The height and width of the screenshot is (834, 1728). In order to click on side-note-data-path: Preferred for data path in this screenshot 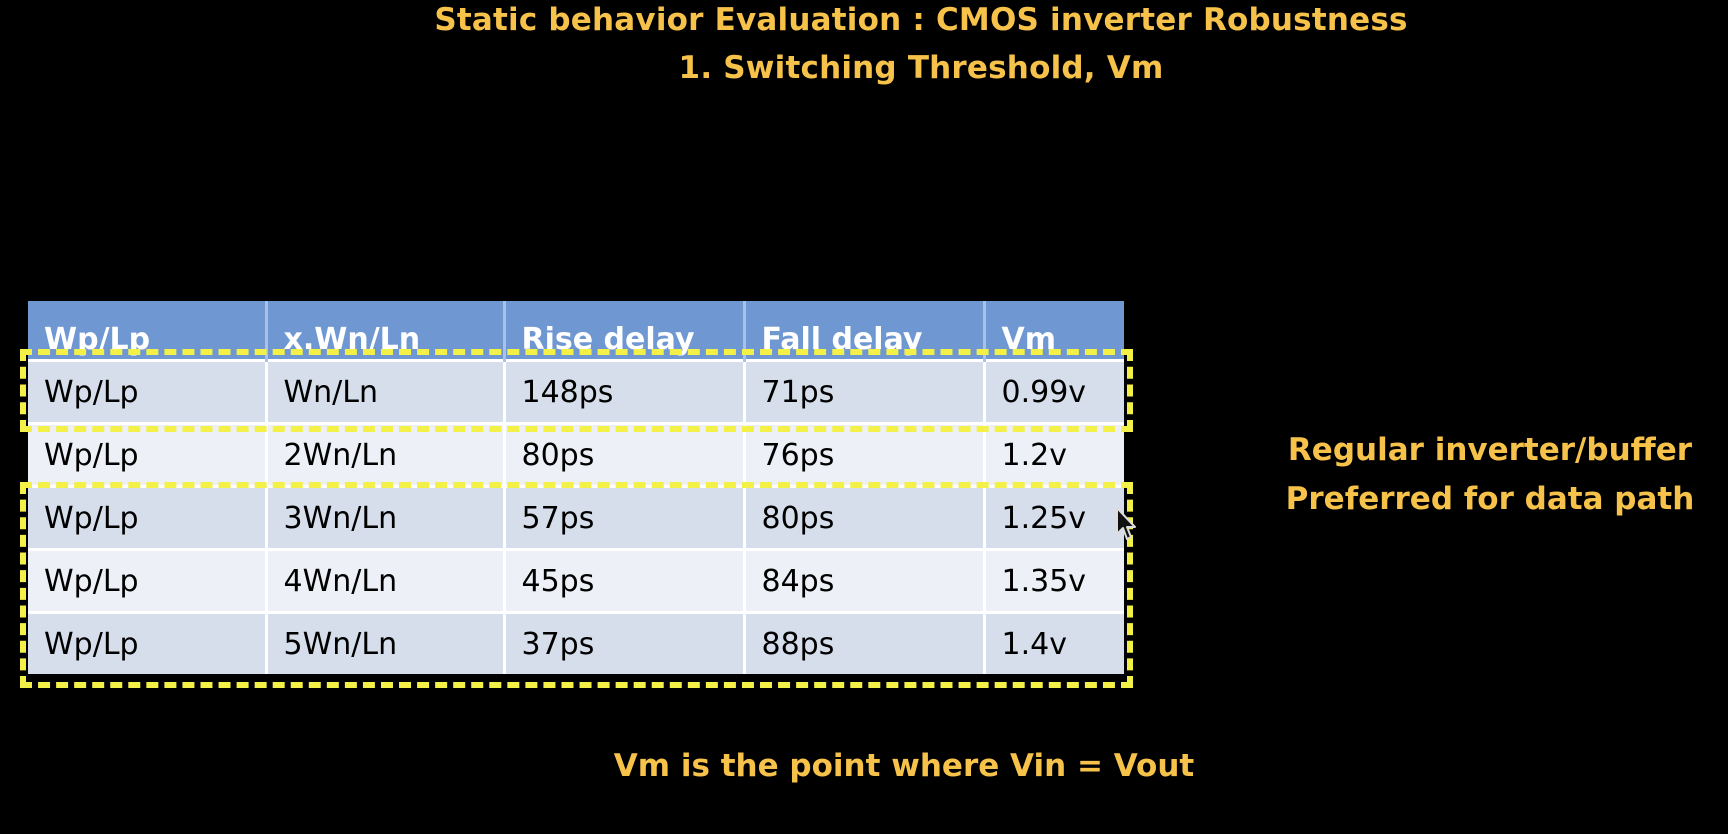, I will do `click(1490, 499)`.